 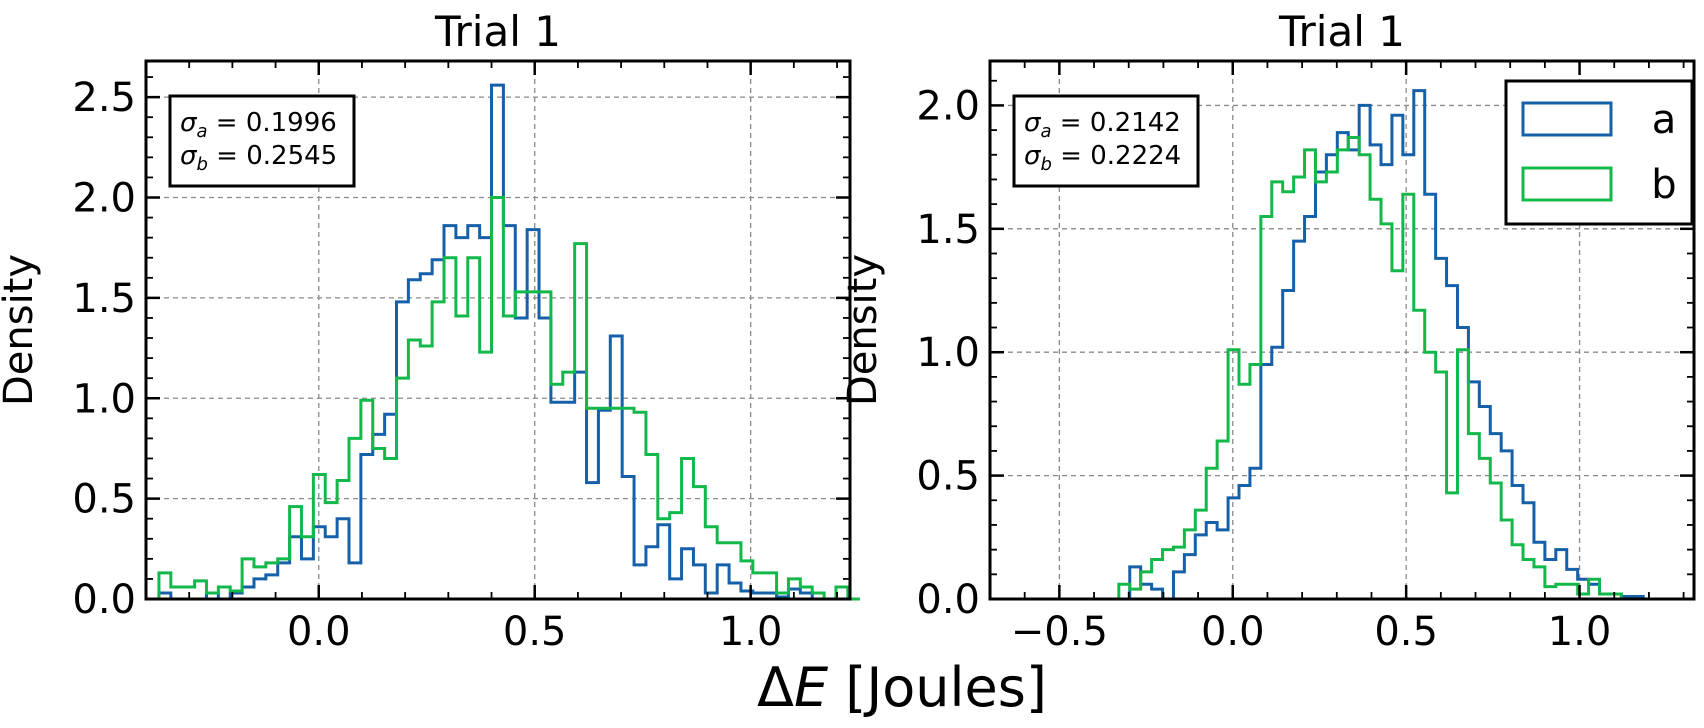 I want to click on legend-label-b: b, so click(x=1663, y=185).